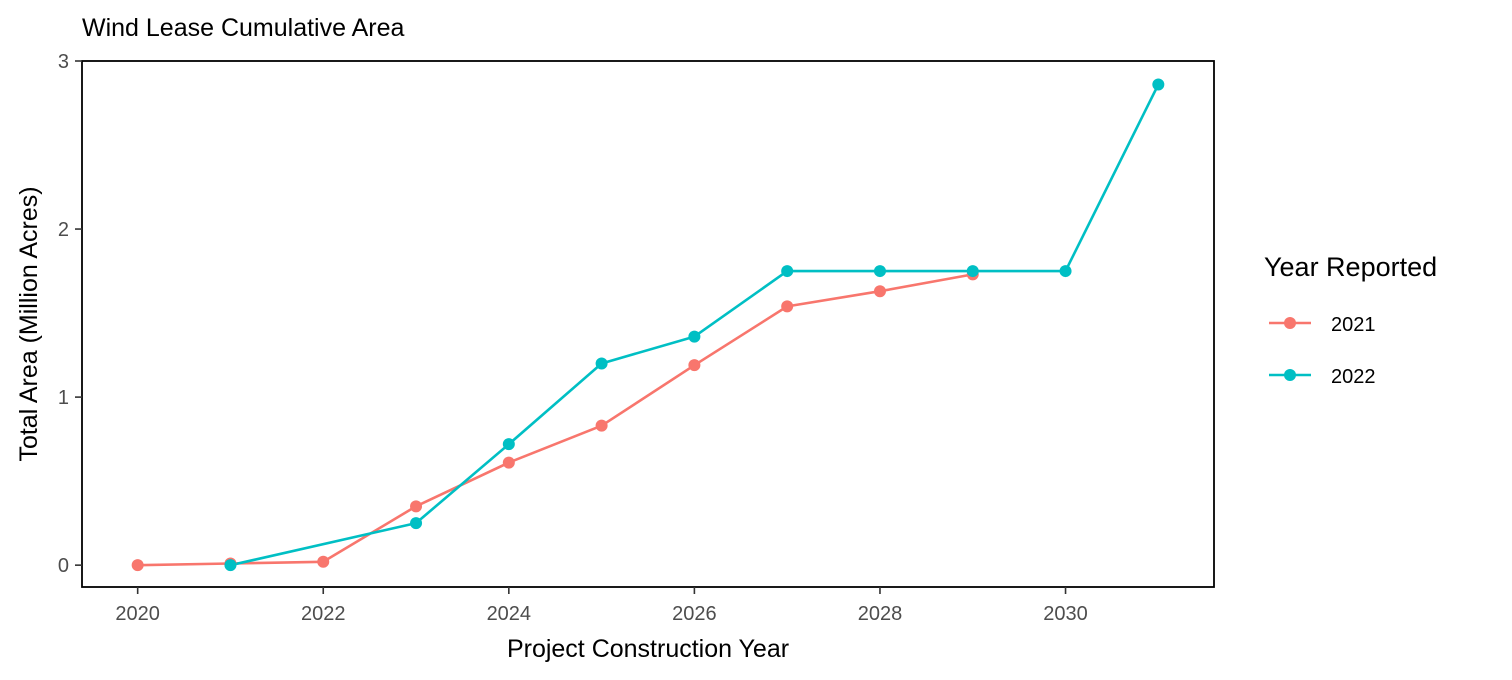  I want to click on legend-label-2021: 2021, so click(1353, 325).